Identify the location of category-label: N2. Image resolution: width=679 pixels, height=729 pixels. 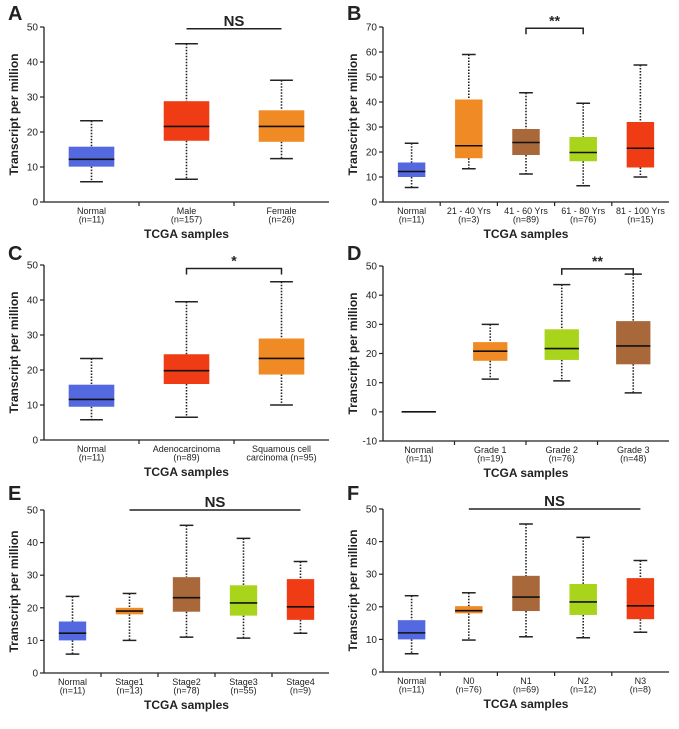
(583, 681).